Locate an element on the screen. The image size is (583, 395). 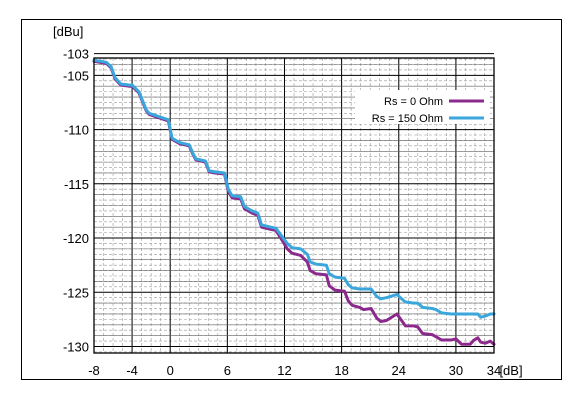
y-axis-label: [dBu] is located at coordinates (68, 31).